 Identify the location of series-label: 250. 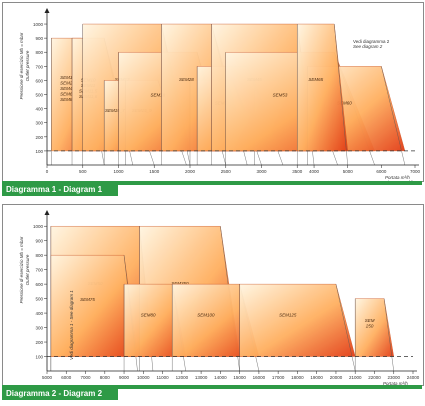
(369, 326).